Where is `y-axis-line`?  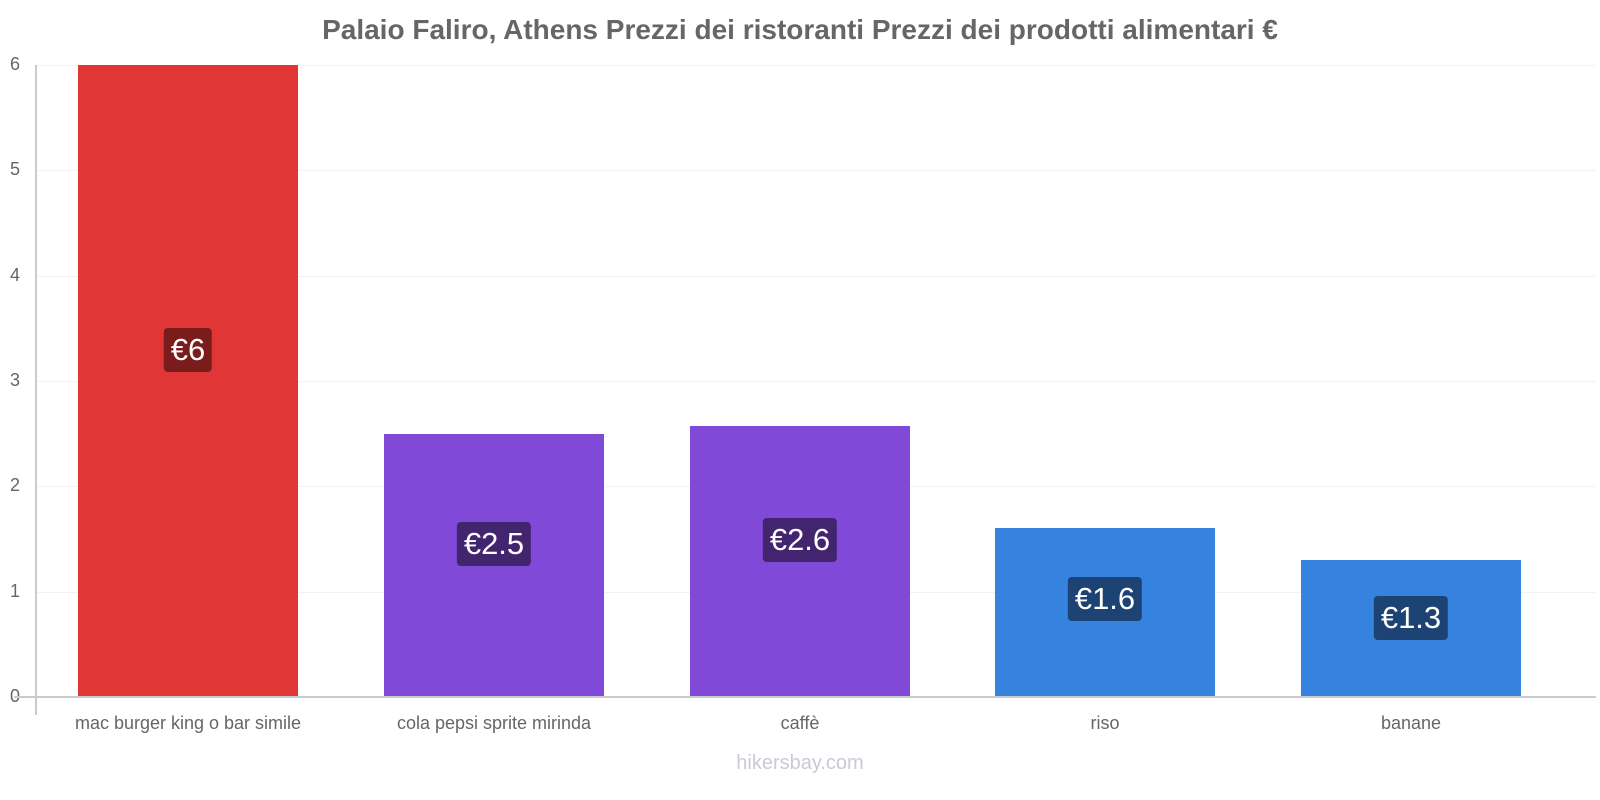
y-axis-line is located at coordinates (36, 390).